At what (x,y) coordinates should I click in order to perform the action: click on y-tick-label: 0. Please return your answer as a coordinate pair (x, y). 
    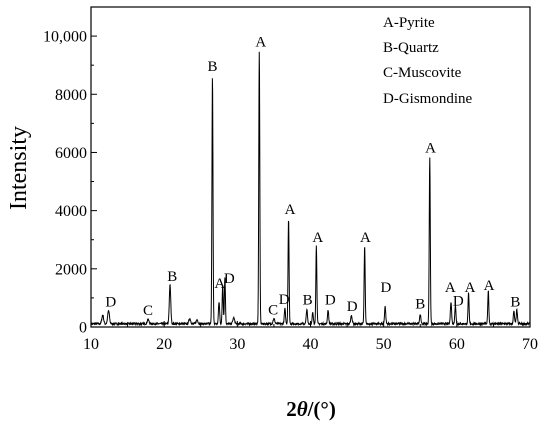
    Looking at the image, I should click on (83, 328).